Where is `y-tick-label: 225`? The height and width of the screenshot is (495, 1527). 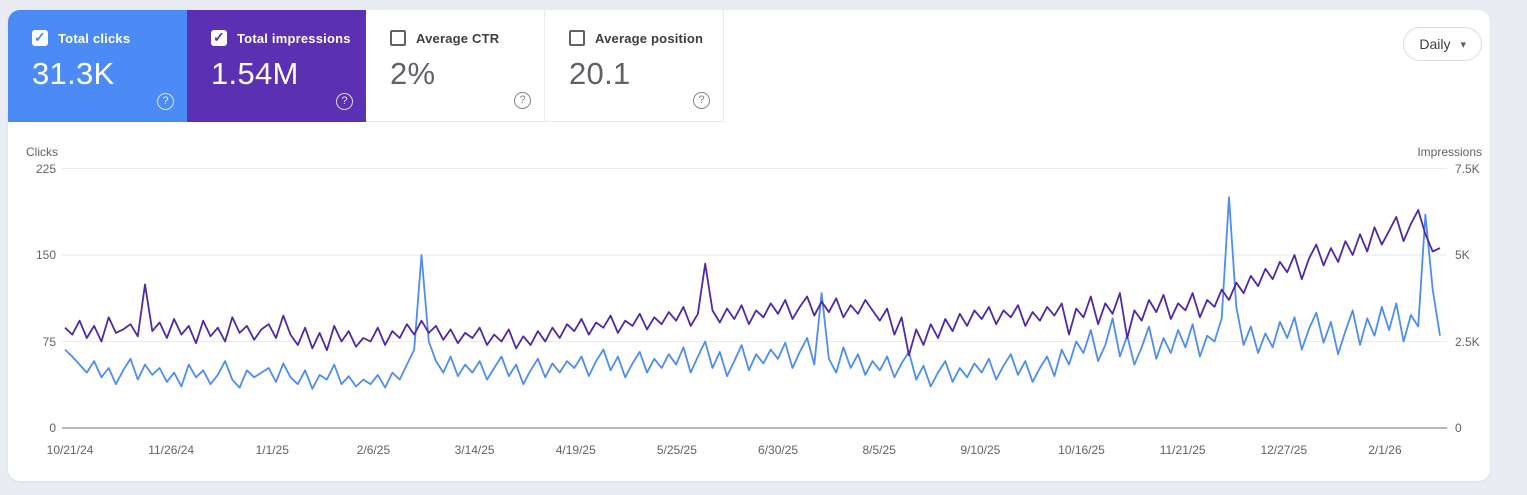 y-tick-label: 225 is located at coordinates (45, 168).